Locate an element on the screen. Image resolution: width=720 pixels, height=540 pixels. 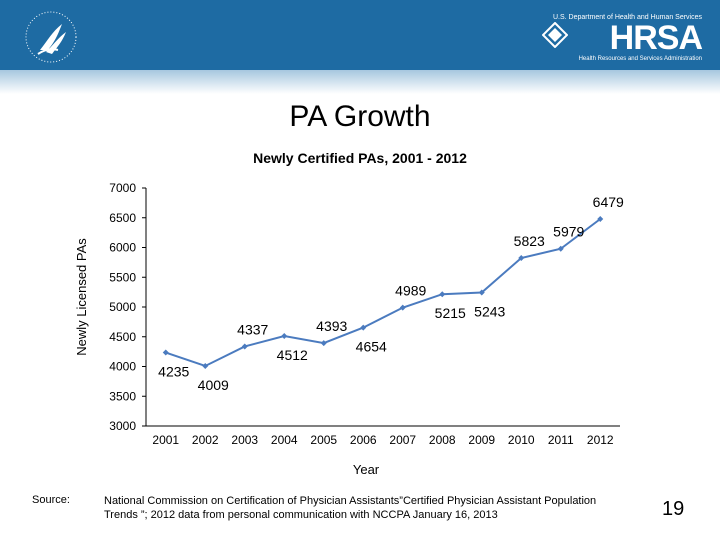
y-axis-ticks: 3000 3500 4000 4500 5000 5500 6000 6500 7000 is located at coordinates (127, 307).